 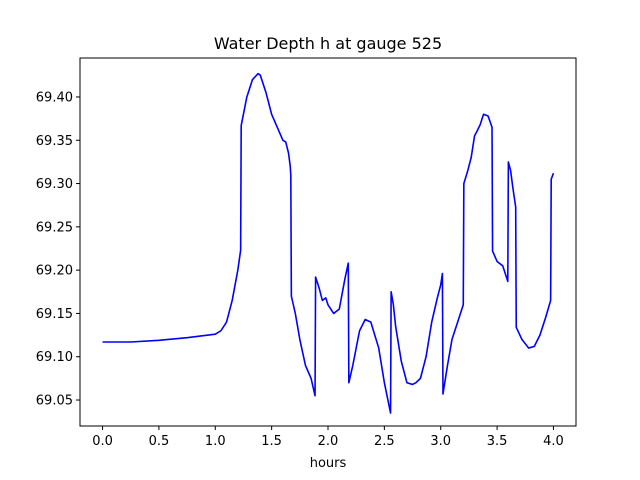 I want to click on x-tick-label: 1.0, so click(x=215, y=441).